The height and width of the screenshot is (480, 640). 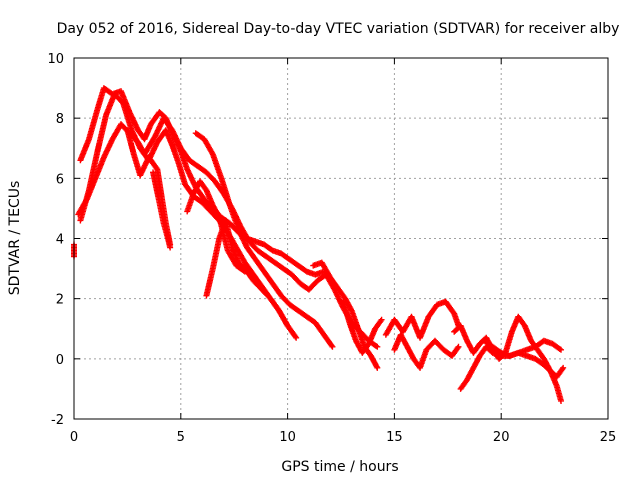 I want to click on y-tick-label: 10, so click(x=55, y=59).